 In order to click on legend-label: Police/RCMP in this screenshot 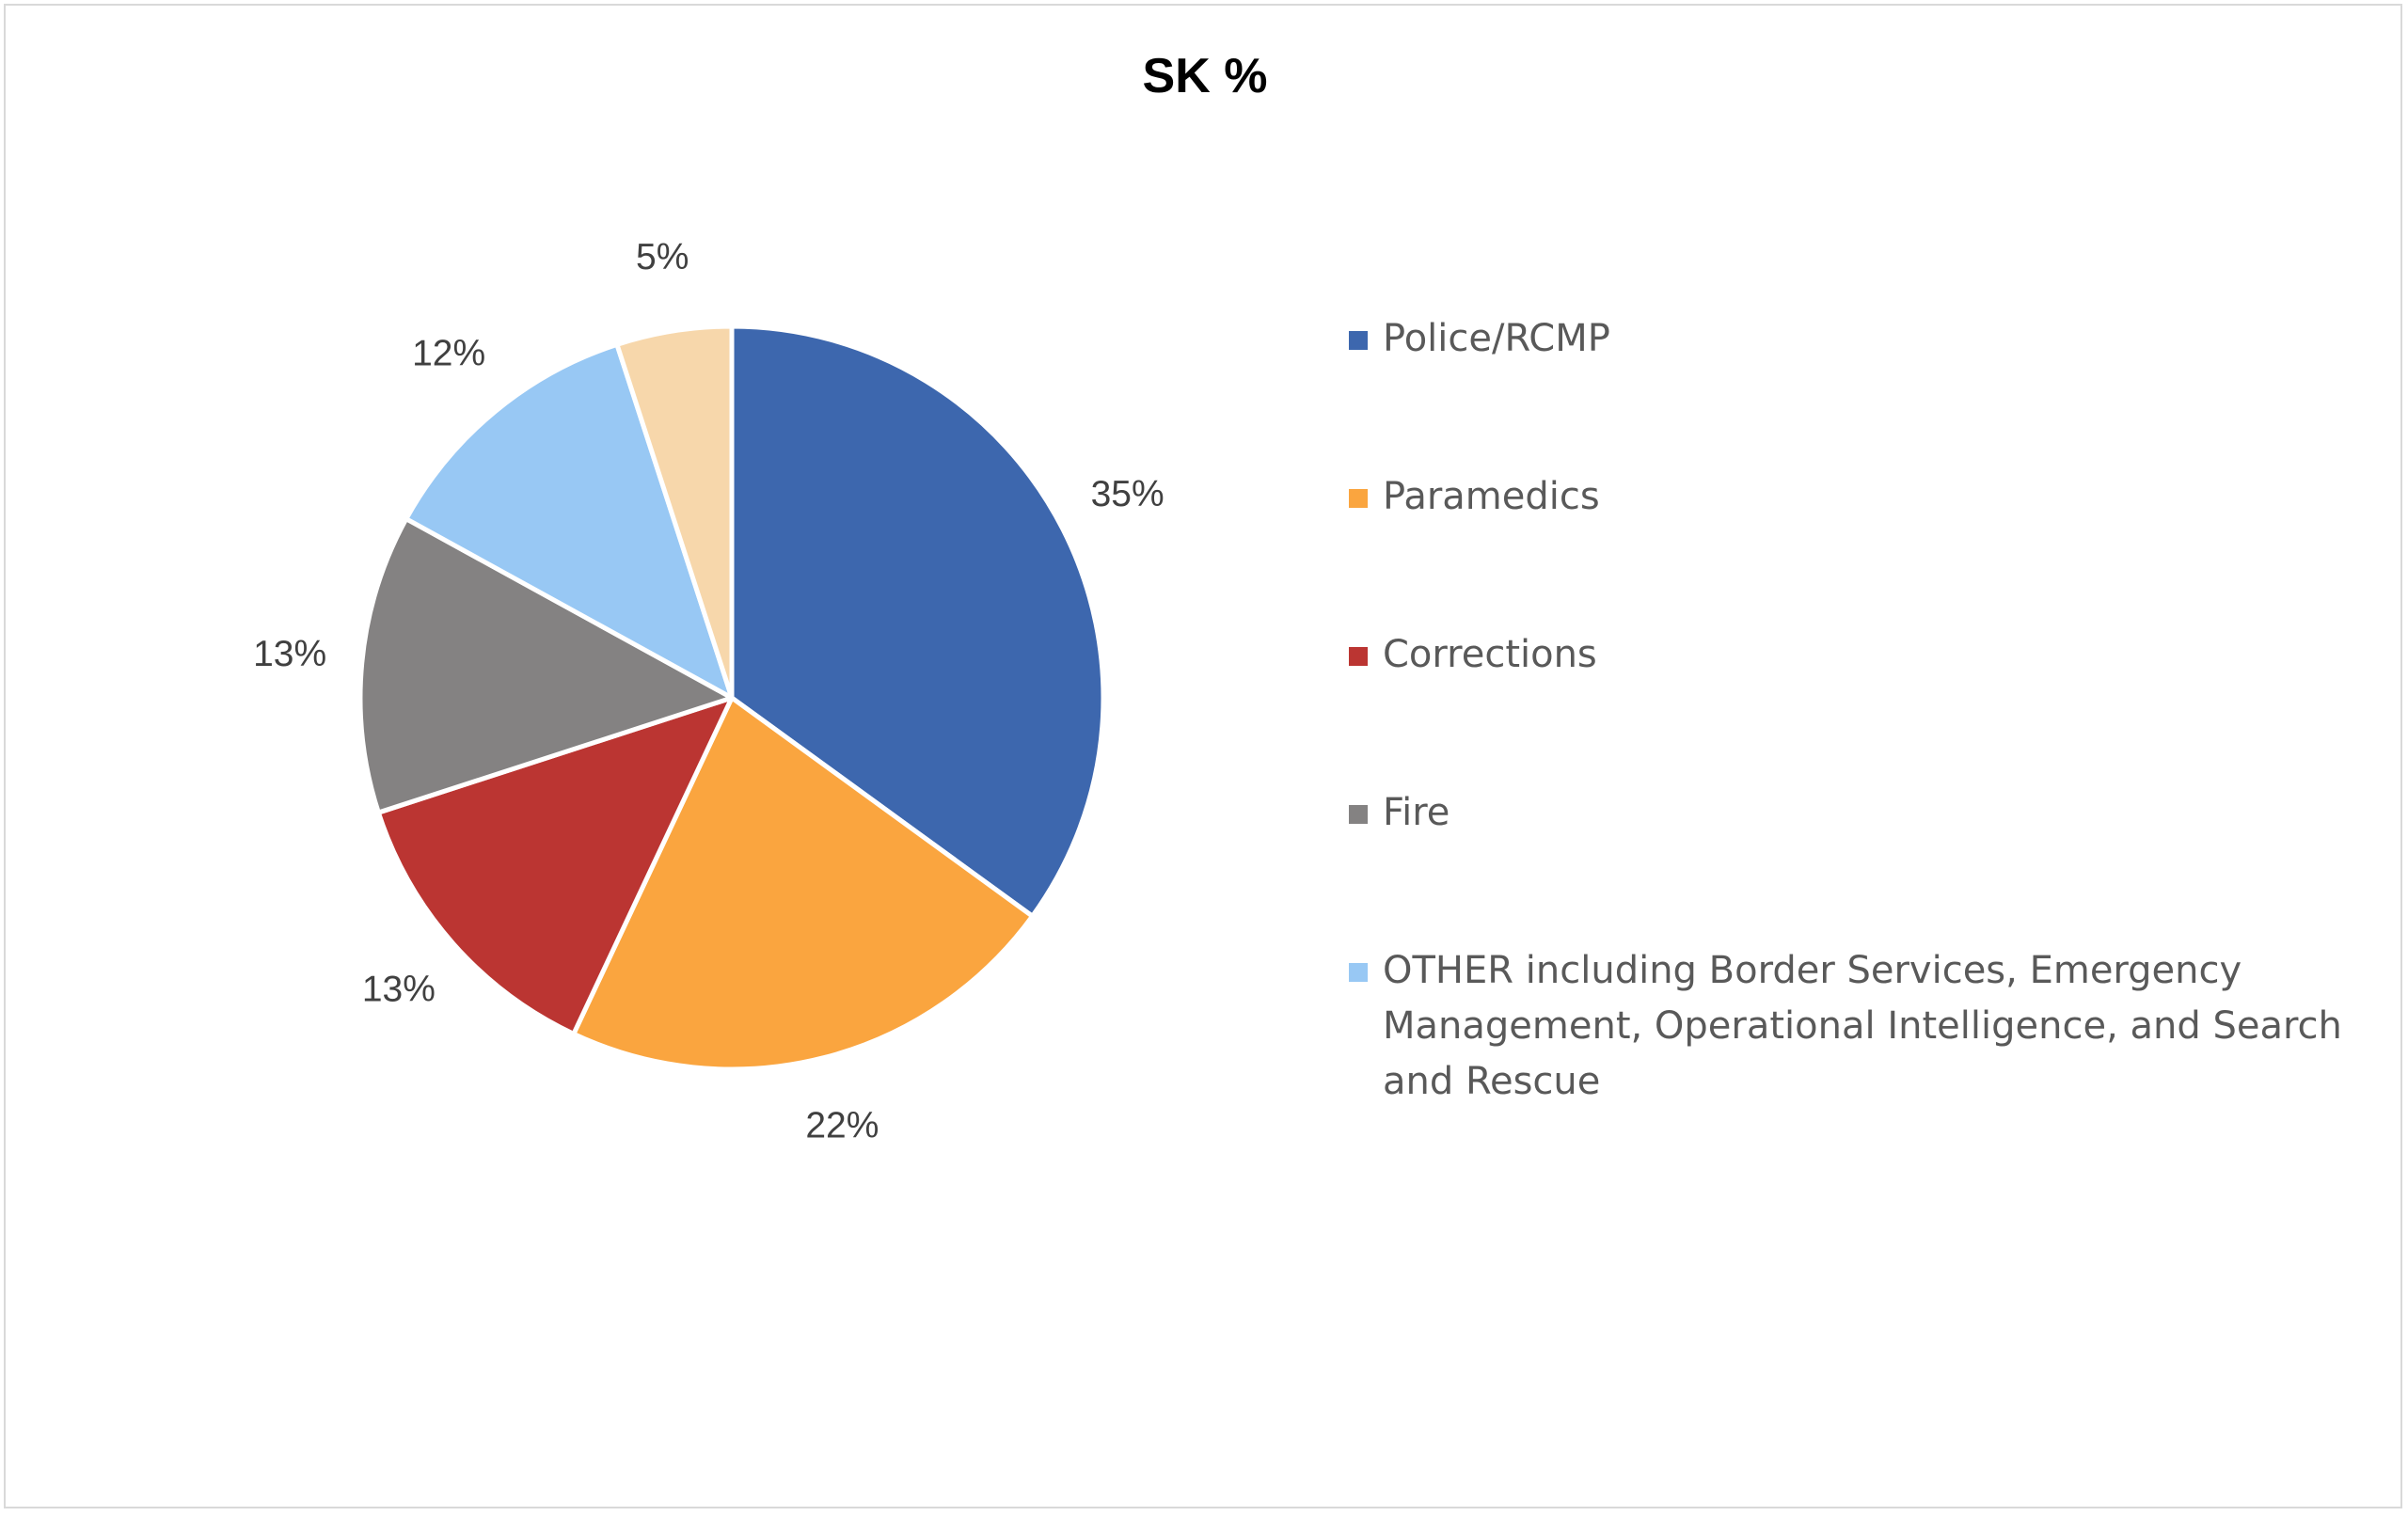, I will do `click(1496, 338)`.